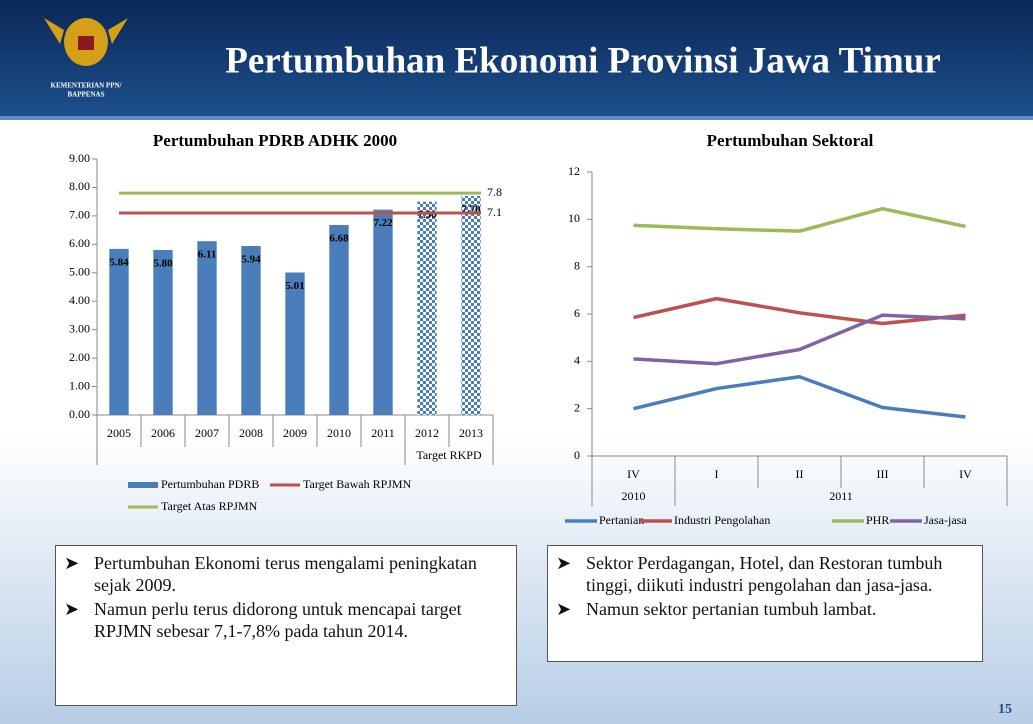 This screenshot has height=724, width=1033. I want to click on y-tick-label: 12, so click(574, 171).